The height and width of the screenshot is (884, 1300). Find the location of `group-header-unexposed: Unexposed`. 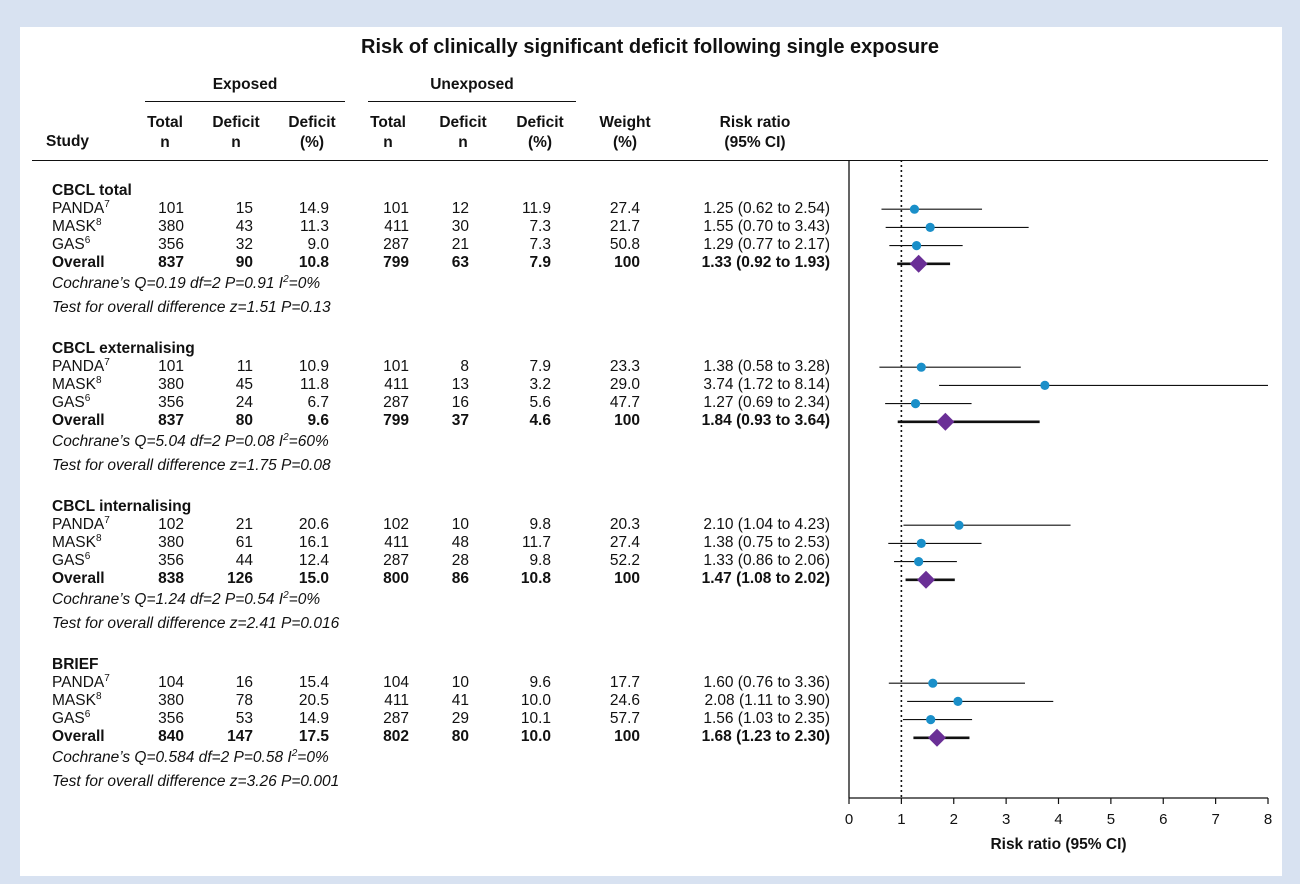

group-header-unexposed: Unexposed is located at coordinates (472, 84).